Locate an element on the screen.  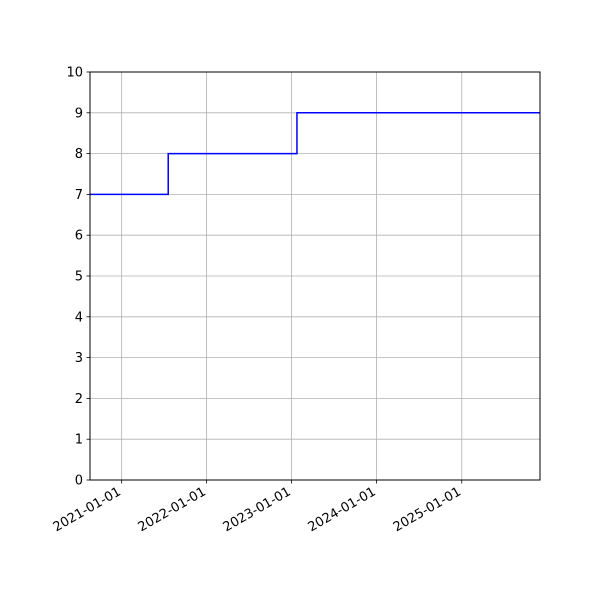
x-tick-label: 2021-01-01 is located at coordinates (87, 509).